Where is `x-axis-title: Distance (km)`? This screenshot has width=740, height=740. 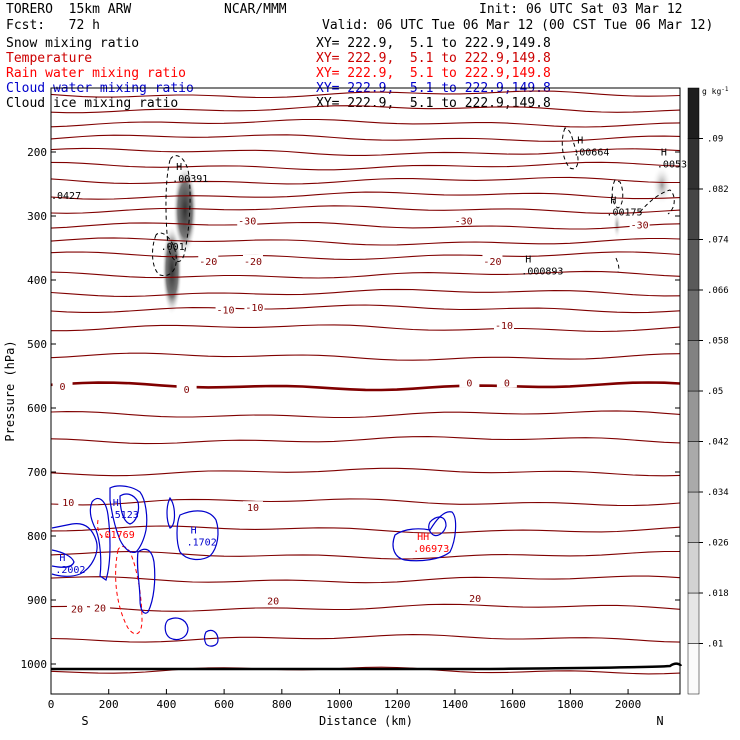
x-axis-title: Distance (km) is located at coordinates (366, 721).